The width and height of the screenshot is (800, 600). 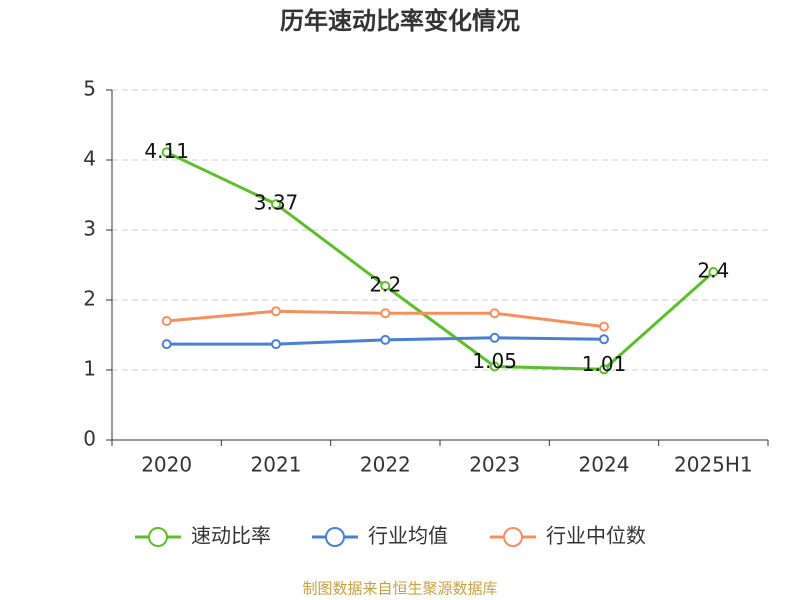 What do you see at coordinates (385, 465) in the screenshot?
I see `x-tick-label: 2022` at bounding box center [385, 465].